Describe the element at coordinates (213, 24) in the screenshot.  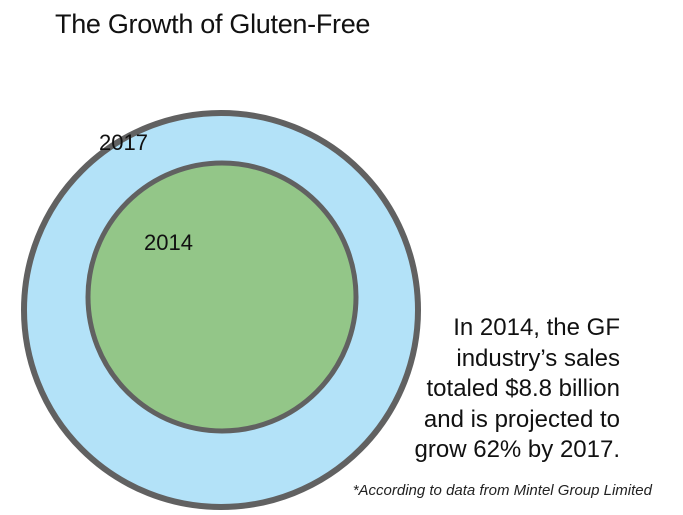
I see `chart-title: The Growth of Gluten-Free` at that location.